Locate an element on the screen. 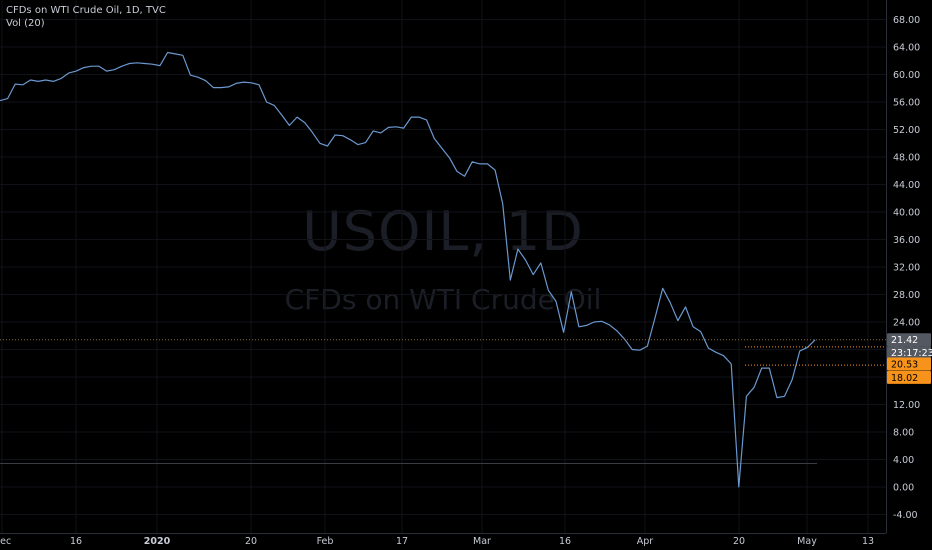 Image resolution: width=932 pixels, height=550 pixels. y-tick-label: 64.00 is located at coordinates (906, 48).